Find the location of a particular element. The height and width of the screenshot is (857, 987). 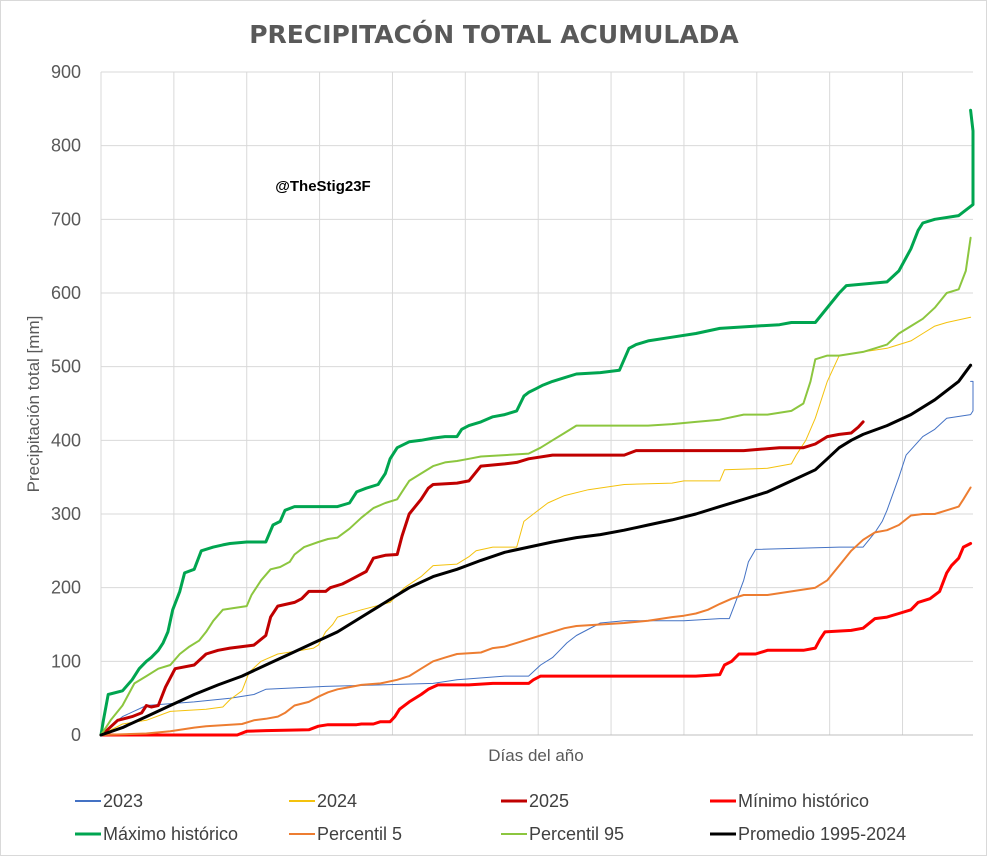

legend-item: Percentil 5 is located at coordinates (345, 834).